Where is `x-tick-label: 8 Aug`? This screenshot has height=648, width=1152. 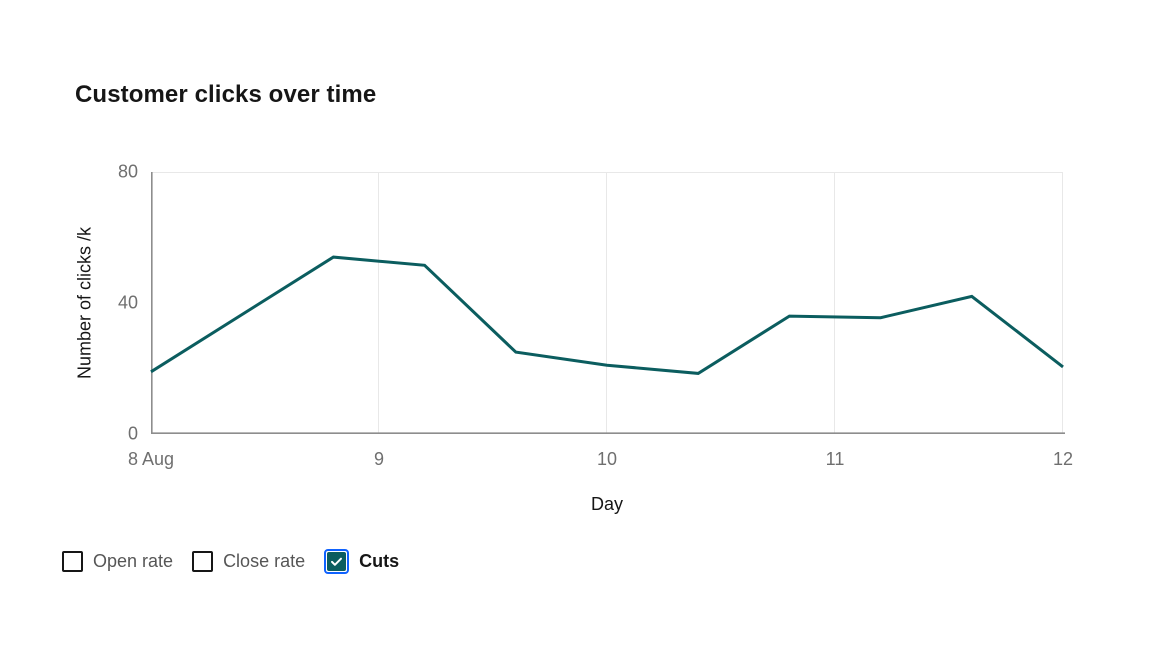
x-tick-label: 8 Aug is located at coordinates (151, 459).